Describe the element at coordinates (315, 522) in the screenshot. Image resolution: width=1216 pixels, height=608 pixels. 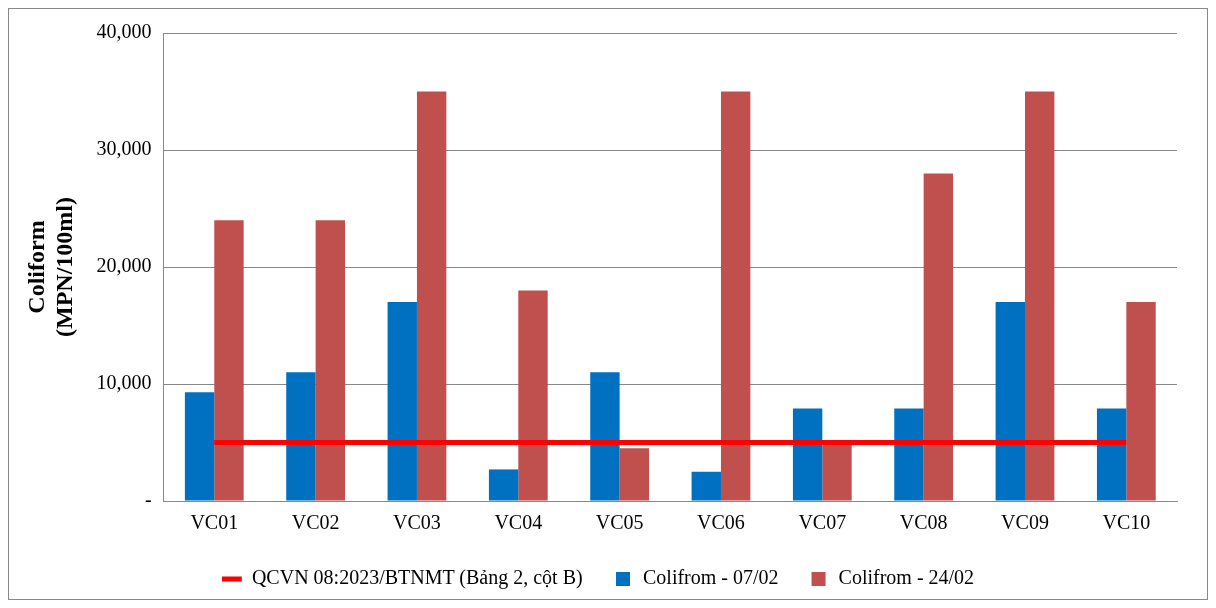
I see `x-tick-label: VC02` at that location.